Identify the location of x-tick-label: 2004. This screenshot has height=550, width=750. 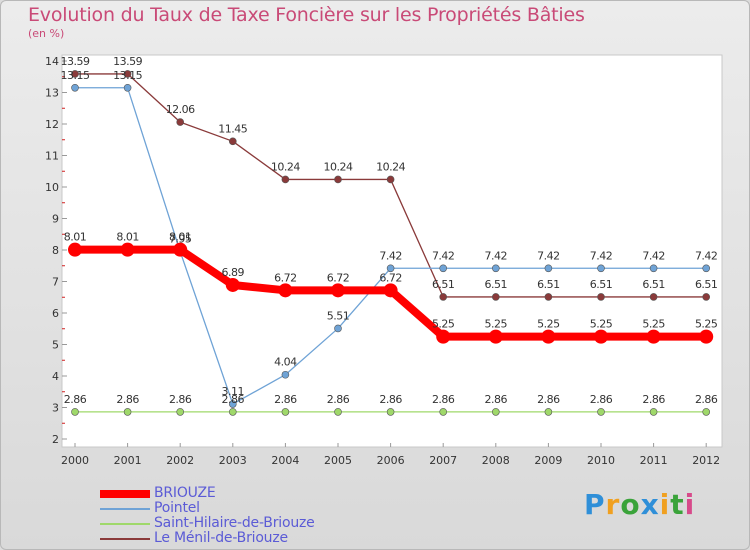
(285, 460).